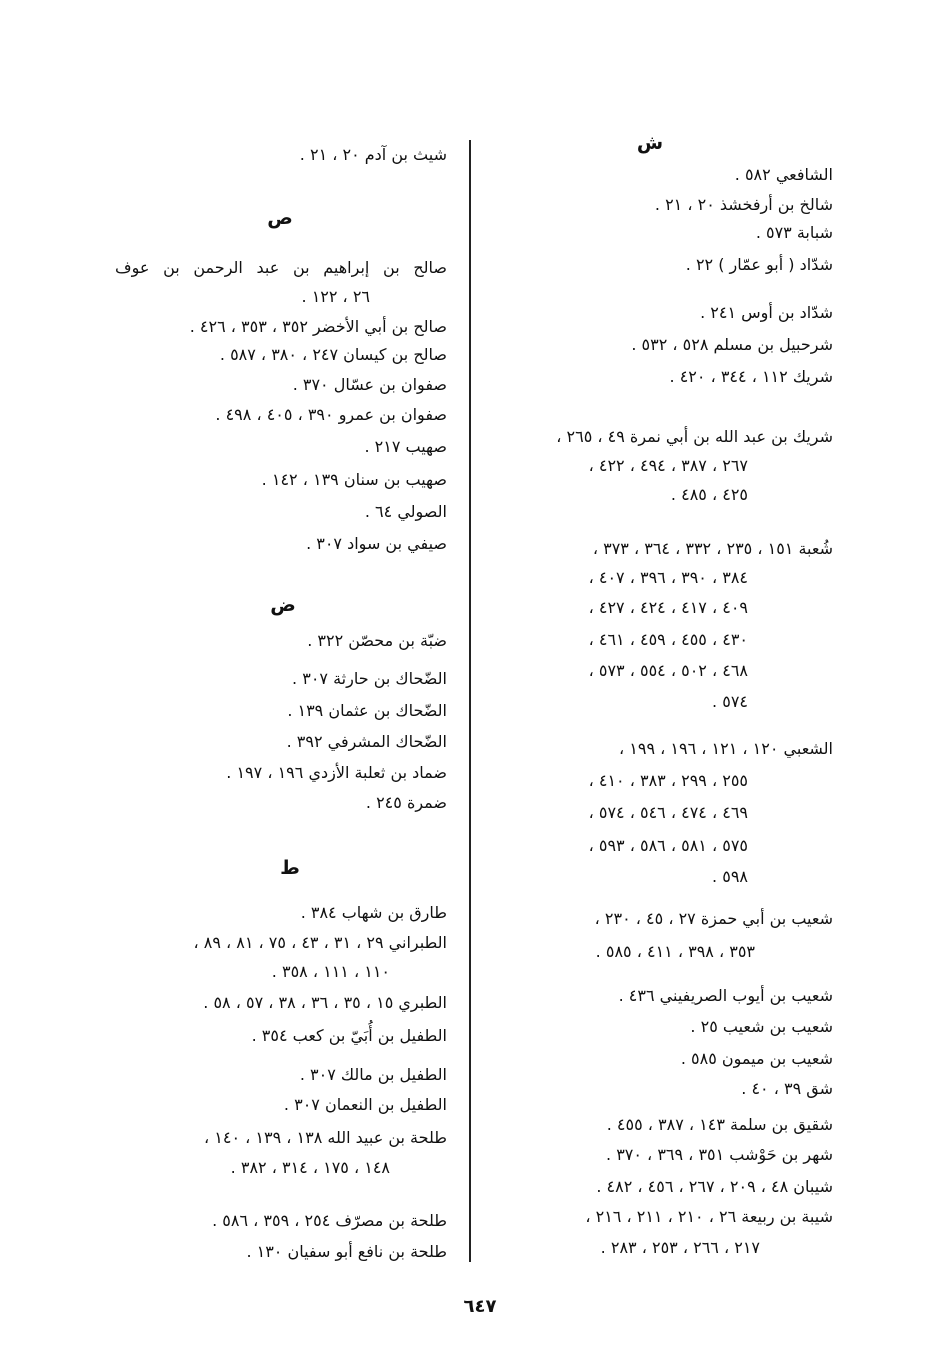 The image size is (940, 1367). I want to click on index-entry: شُعبة ١٥١ ، ٢٣٥ ، ٣٣٢ ، ٣٦٤ ، ٣٧٣ ،, so click(712, 548).